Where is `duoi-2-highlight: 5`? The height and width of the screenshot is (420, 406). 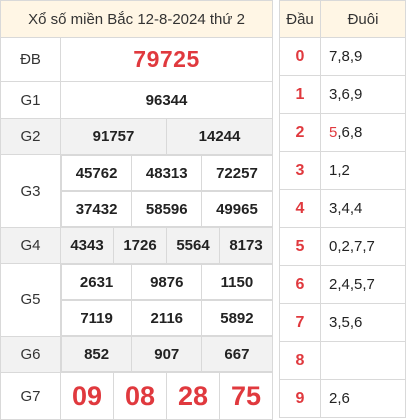
duoi-2-highlight: 5 is located at coordinates (333, 132).